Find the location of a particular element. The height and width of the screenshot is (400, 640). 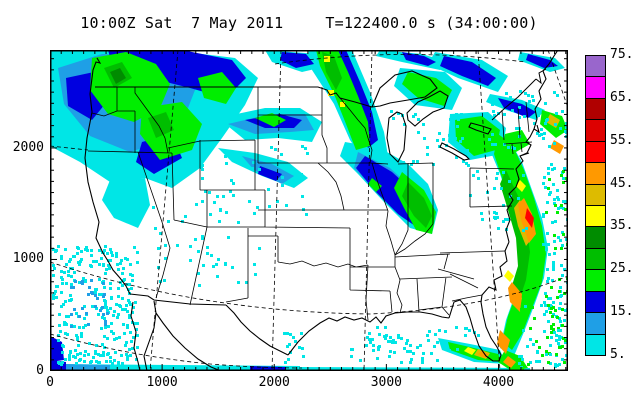

canada-border-path is located at coordinates (320, 94).